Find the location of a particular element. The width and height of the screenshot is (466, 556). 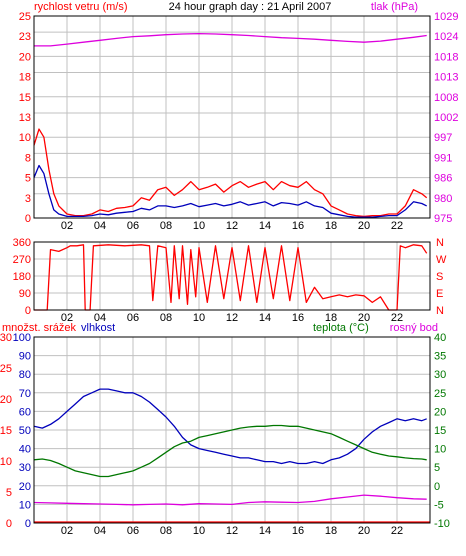

left-tick-label: 25 is located at coordinates (25, 17).